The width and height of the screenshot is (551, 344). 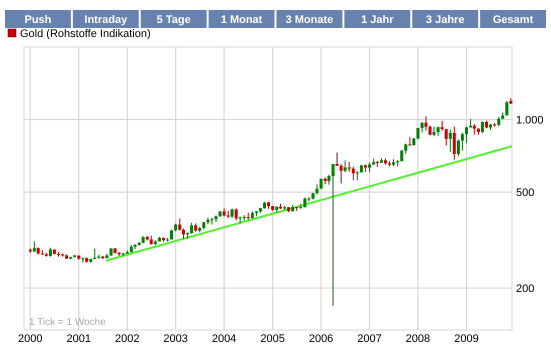 I want to click on x-tick-label: 2009, so click(x=466, y=338).